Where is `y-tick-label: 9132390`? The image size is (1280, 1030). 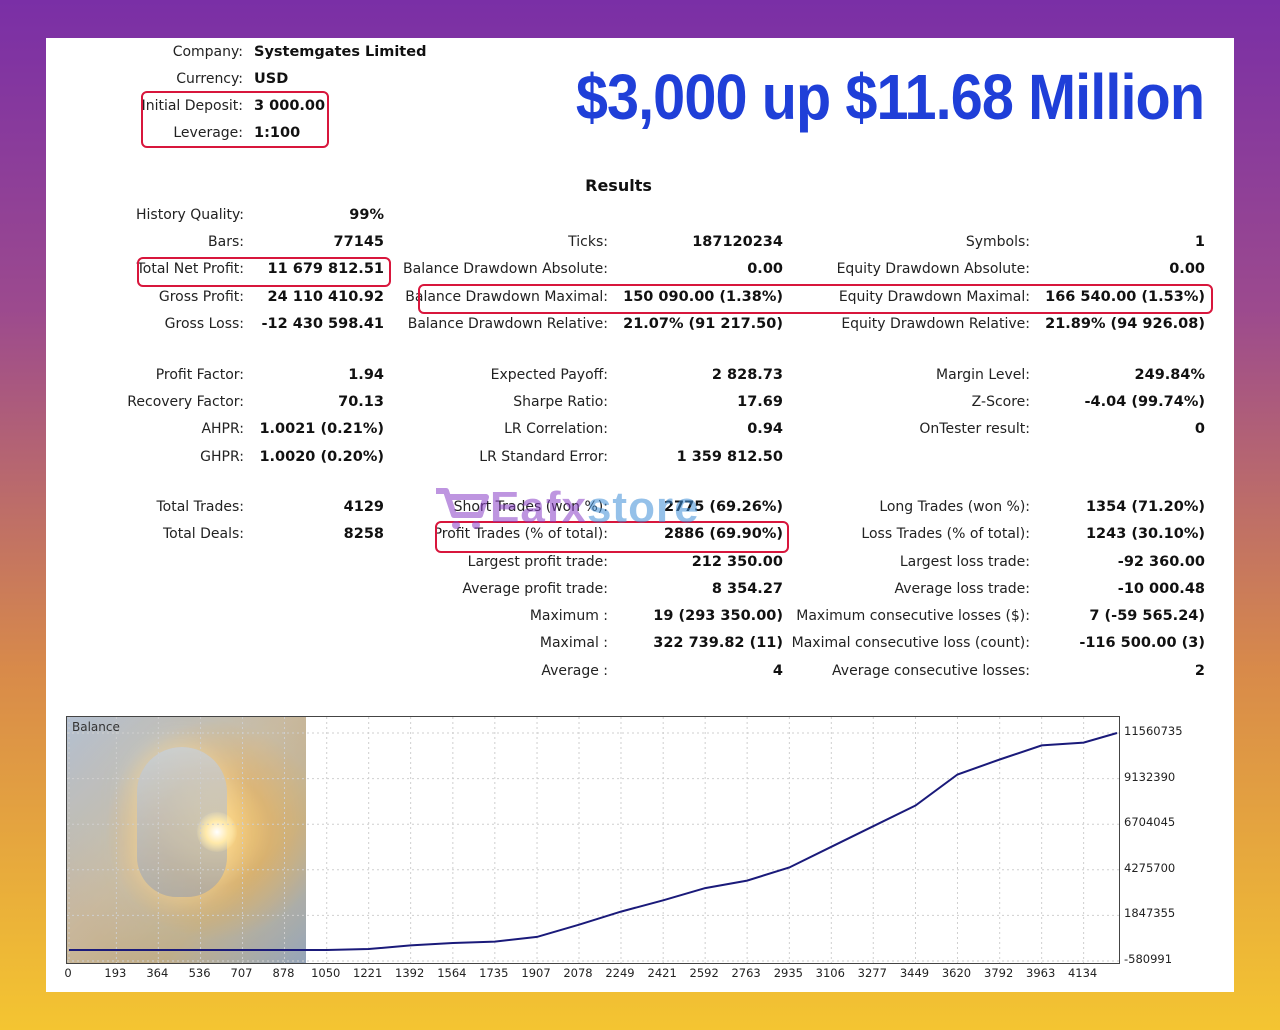
y-tick-label: 9132390 is located at coordinates (1150, 776).